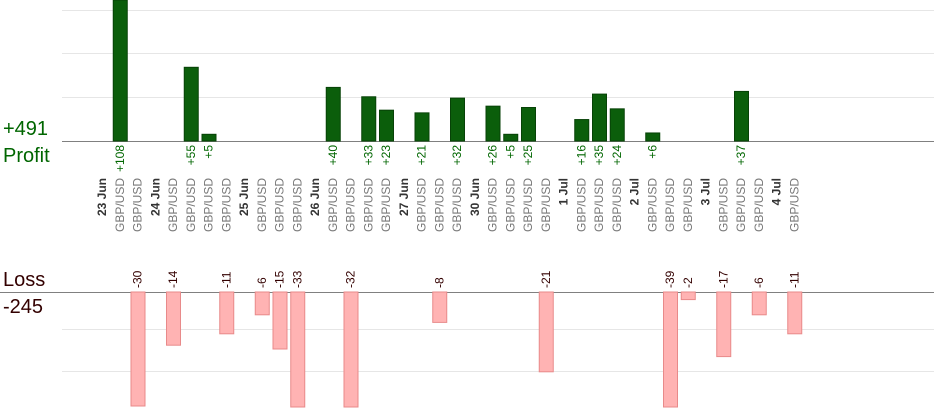 This screenshot has width=934, height=420. What do you see at coordinates (617, 155) in the screenshot?
I see `profit-value-label: +24` at bounding box center [617, 155].